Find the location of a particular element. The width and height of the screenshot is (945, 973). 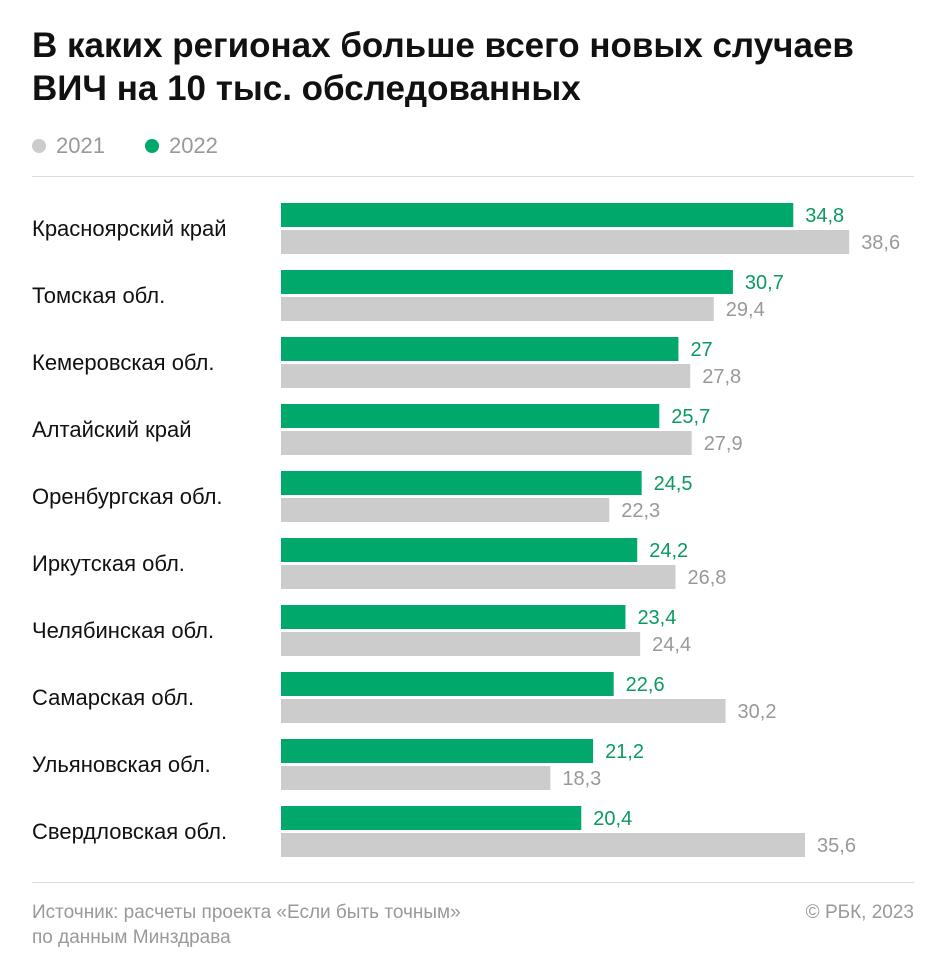

copyright: © РБК, 2023 is located at coordinates (859, 912).